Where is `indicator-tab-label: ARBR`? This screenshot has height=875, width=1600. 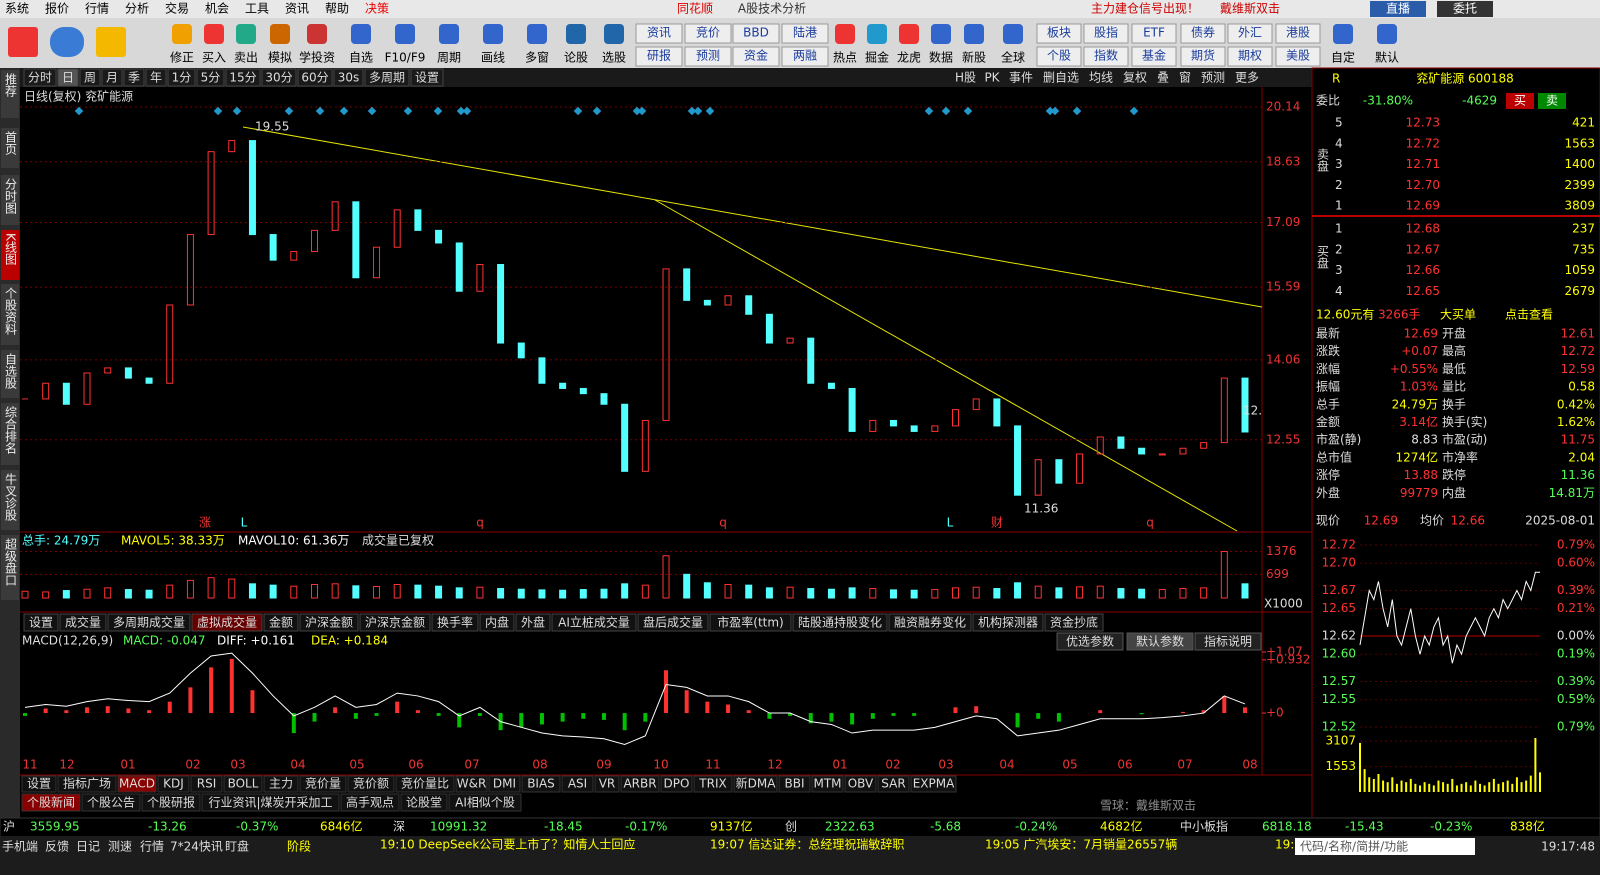
indicator-tab-label: ARBR is located at coordinates (639, 784).